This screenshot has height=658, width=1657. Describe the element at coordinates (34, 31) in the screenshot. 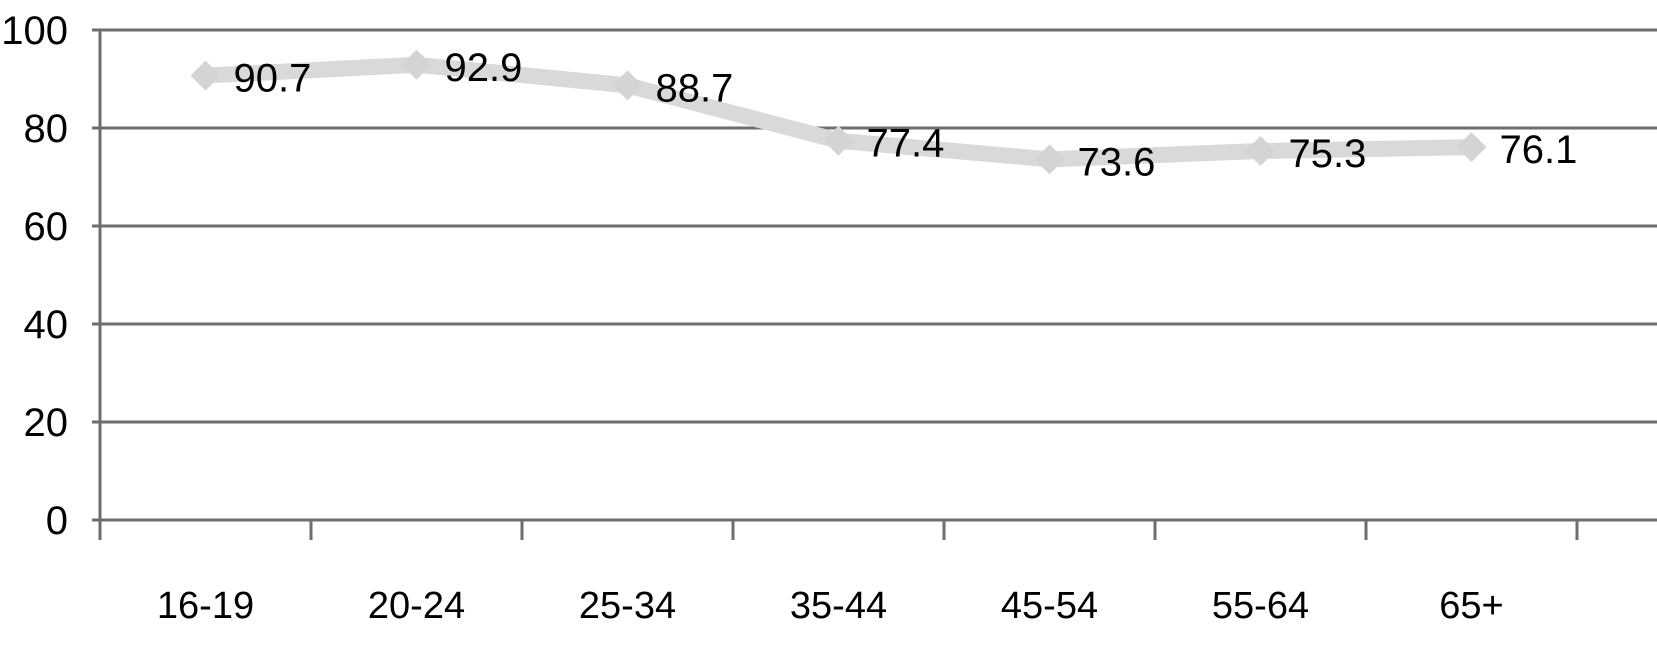

I see `y-tick-label: 100` at that location.